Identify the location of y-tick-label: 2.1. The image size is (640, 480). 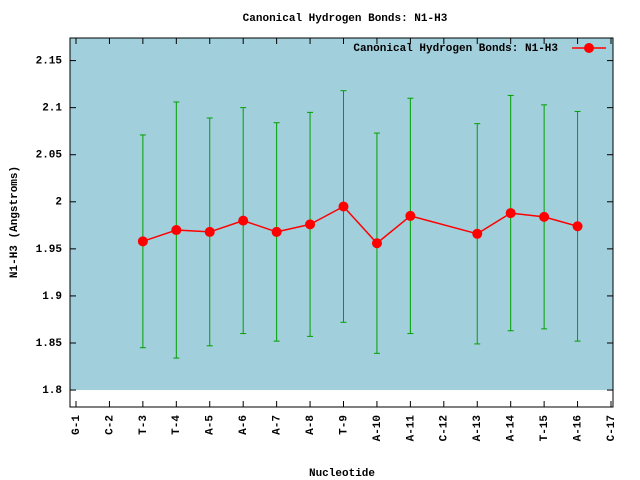
(52, 109).